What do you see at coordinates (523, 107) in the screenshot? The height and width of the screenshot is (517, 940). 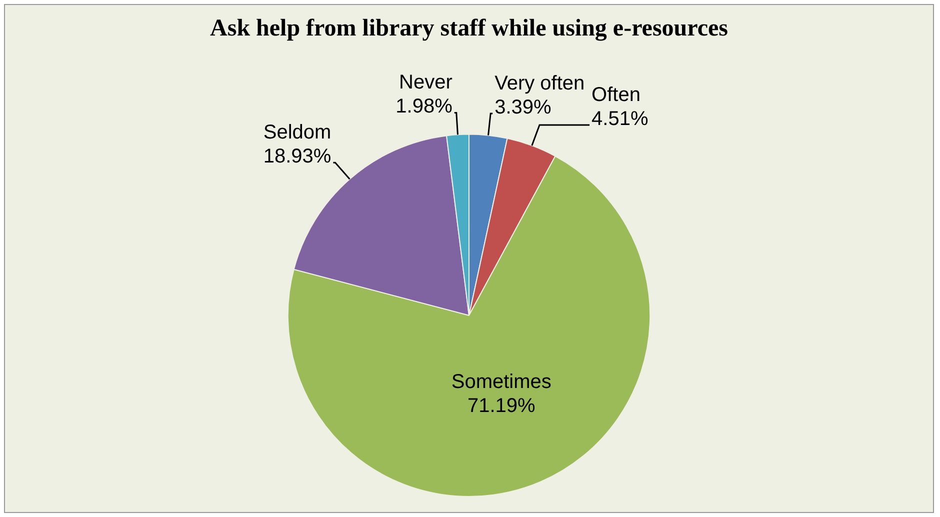 I see `data-label: 3.39%` at bounding box center [523, 107].